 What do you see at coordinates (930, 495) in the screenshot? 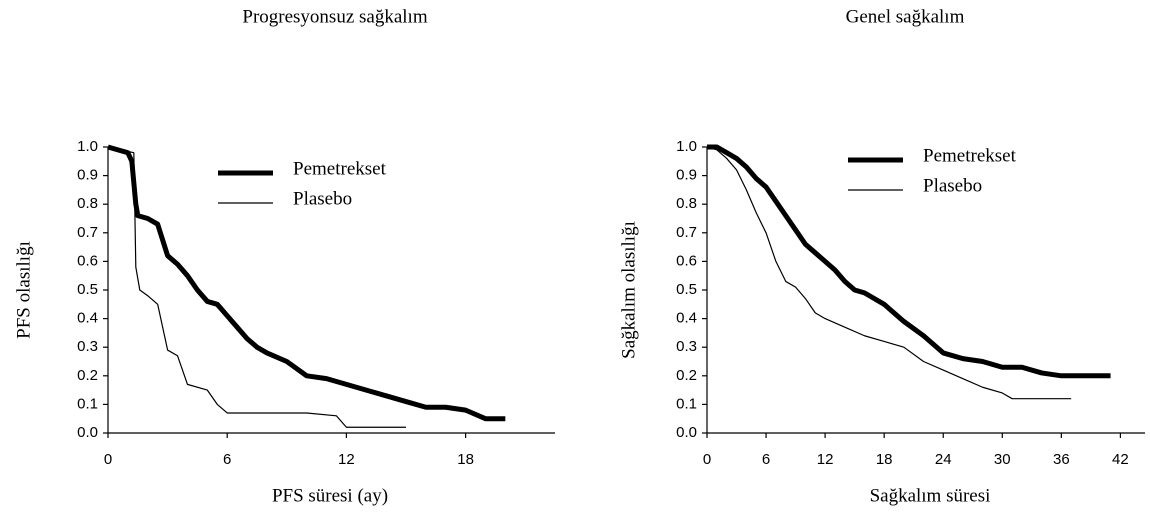
I see `x-axis-label: Sağkalım süresi` at bounding box center [930, 495].